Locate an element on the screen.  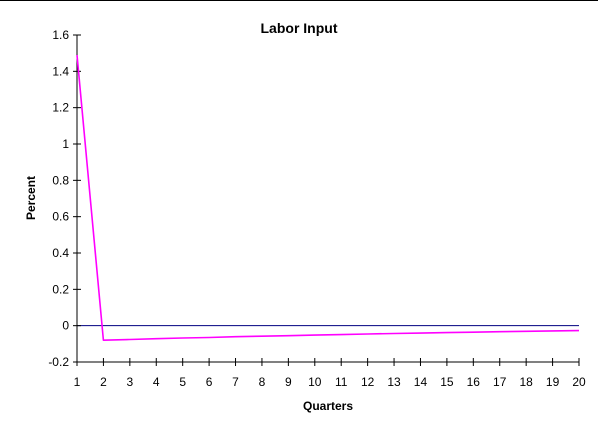
x-tick-label: 20 is located at coordinates (579, 382).